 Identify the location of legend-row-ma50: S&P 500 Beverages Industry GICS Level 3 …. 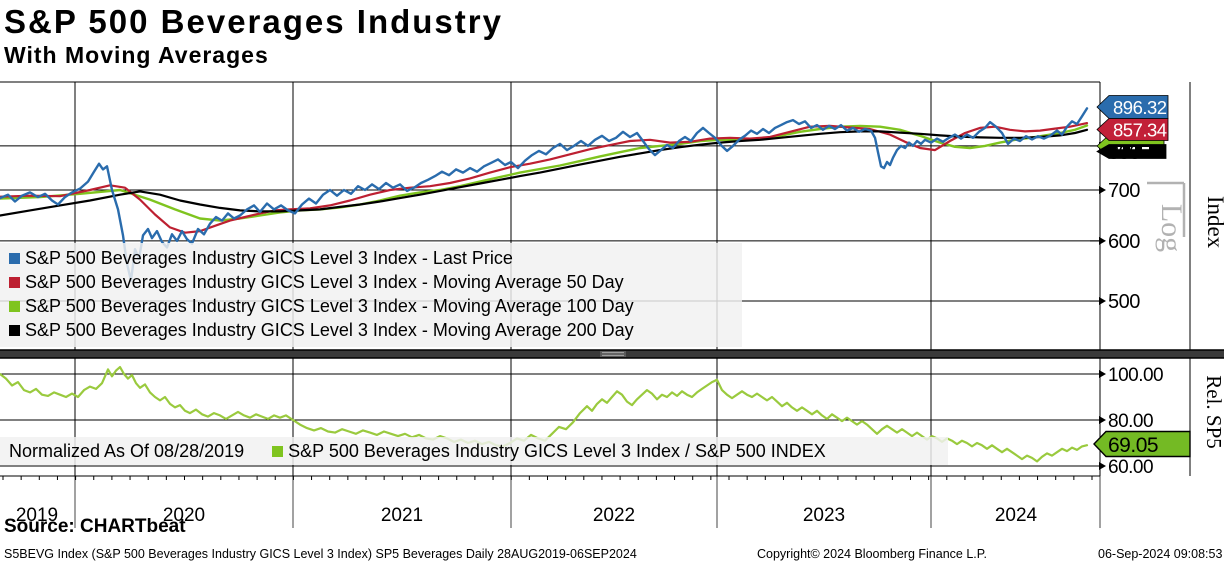
(375, 282).